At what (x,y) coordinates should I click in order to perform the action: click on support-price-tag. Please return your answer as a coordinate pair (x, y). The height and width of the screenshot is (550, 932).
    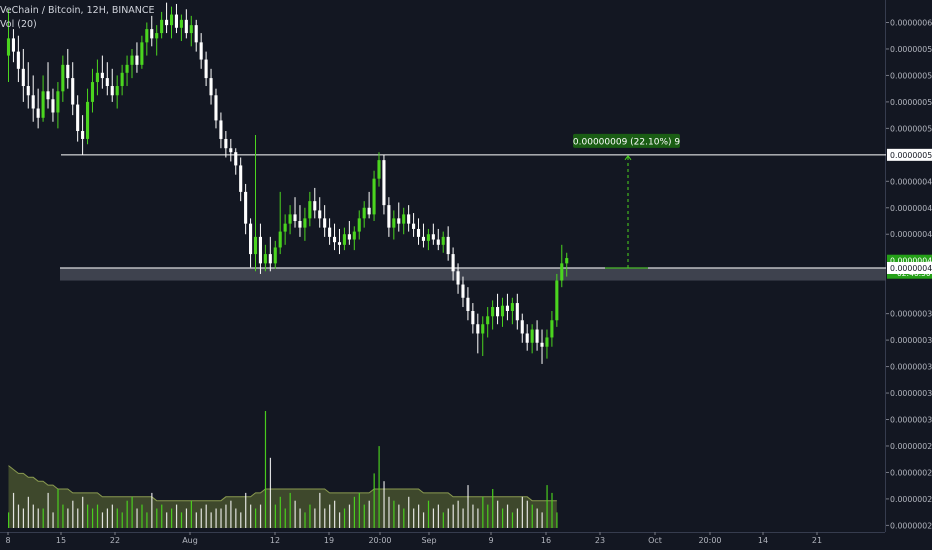
    Looking at the image, I should click on (909, 267).